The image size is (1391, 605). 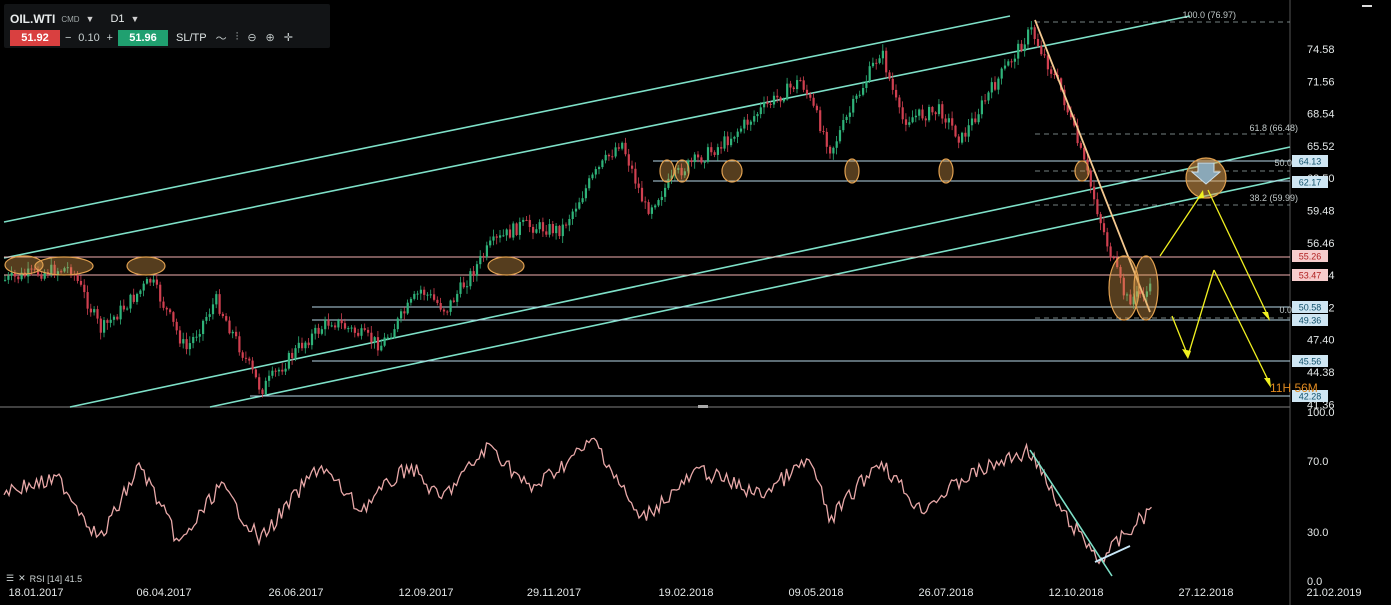 What do you see at coordinates (22, 578) in the screenshot?
I see `close-icon: ✕` at bounding box center [22, 578].